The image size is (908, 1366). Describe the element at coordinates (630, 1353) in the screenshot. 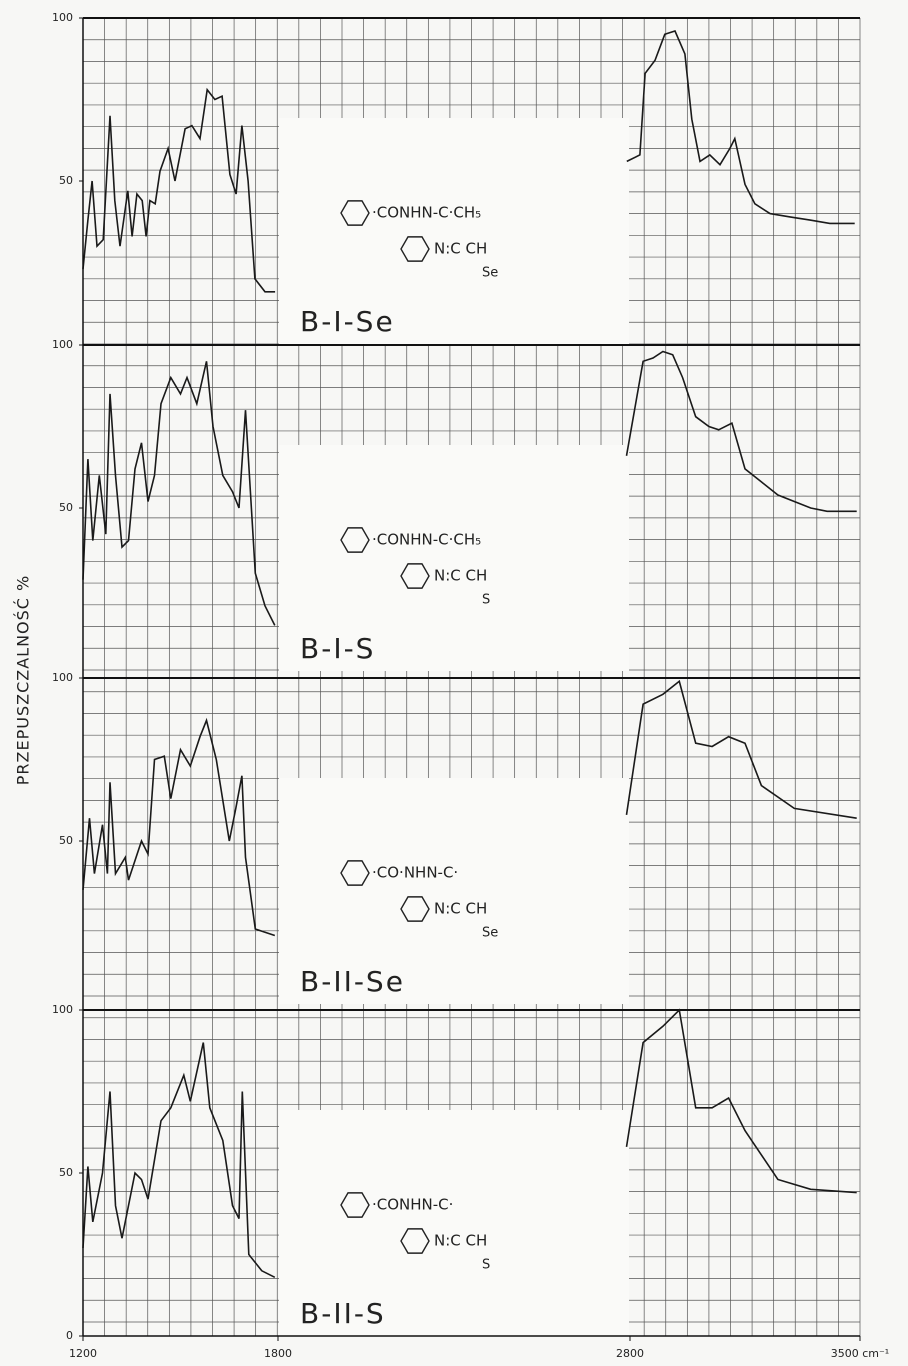

I see `x-tick-label: 2800` at that location.